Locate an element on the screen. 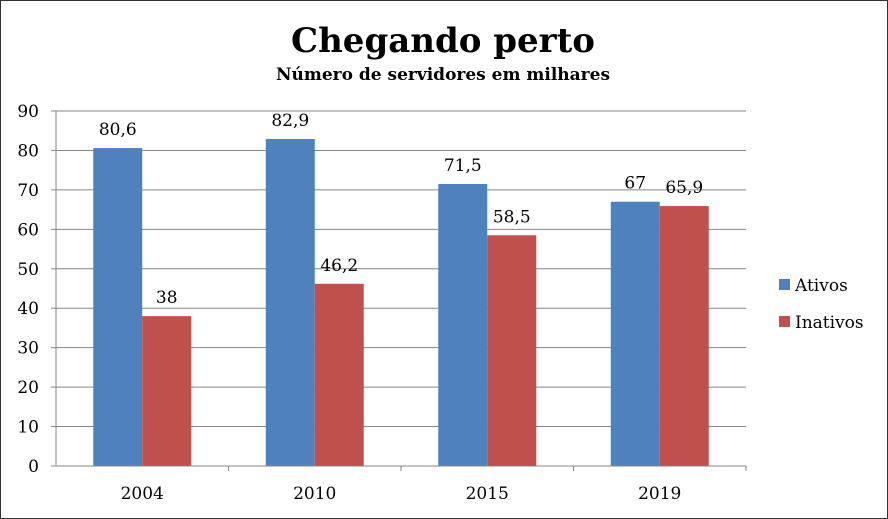  y-tick-label: 20 is located at coordinates (28, 388).